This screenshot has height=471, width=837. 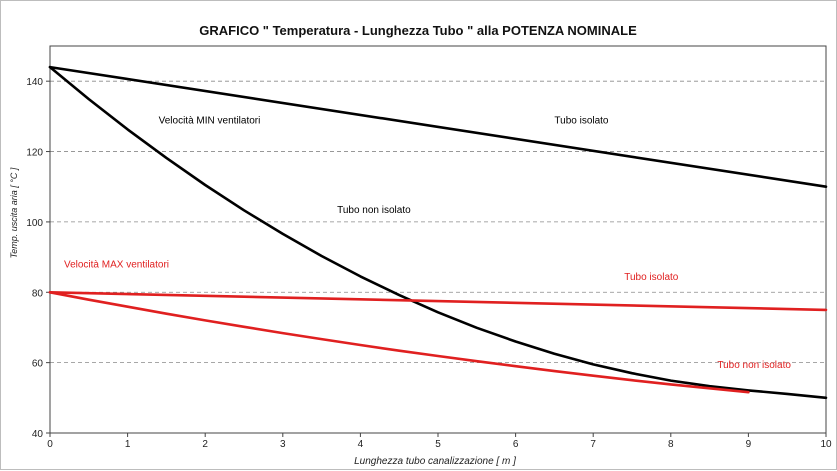 What do you see at coordinates (38, 364) in the screenshot?
I see `y-tick-label: 60` at bounding box center [38, 364].